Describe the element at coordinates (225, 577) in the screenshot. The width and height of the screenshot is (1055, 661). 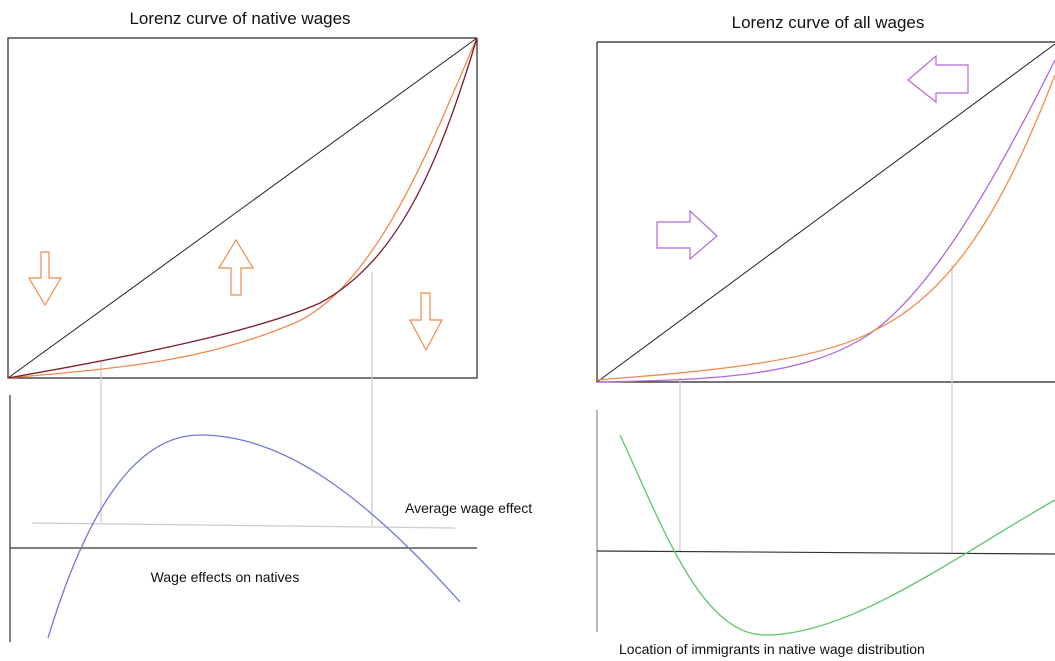
I see `effects-label: Wage effects on natives` at that location.